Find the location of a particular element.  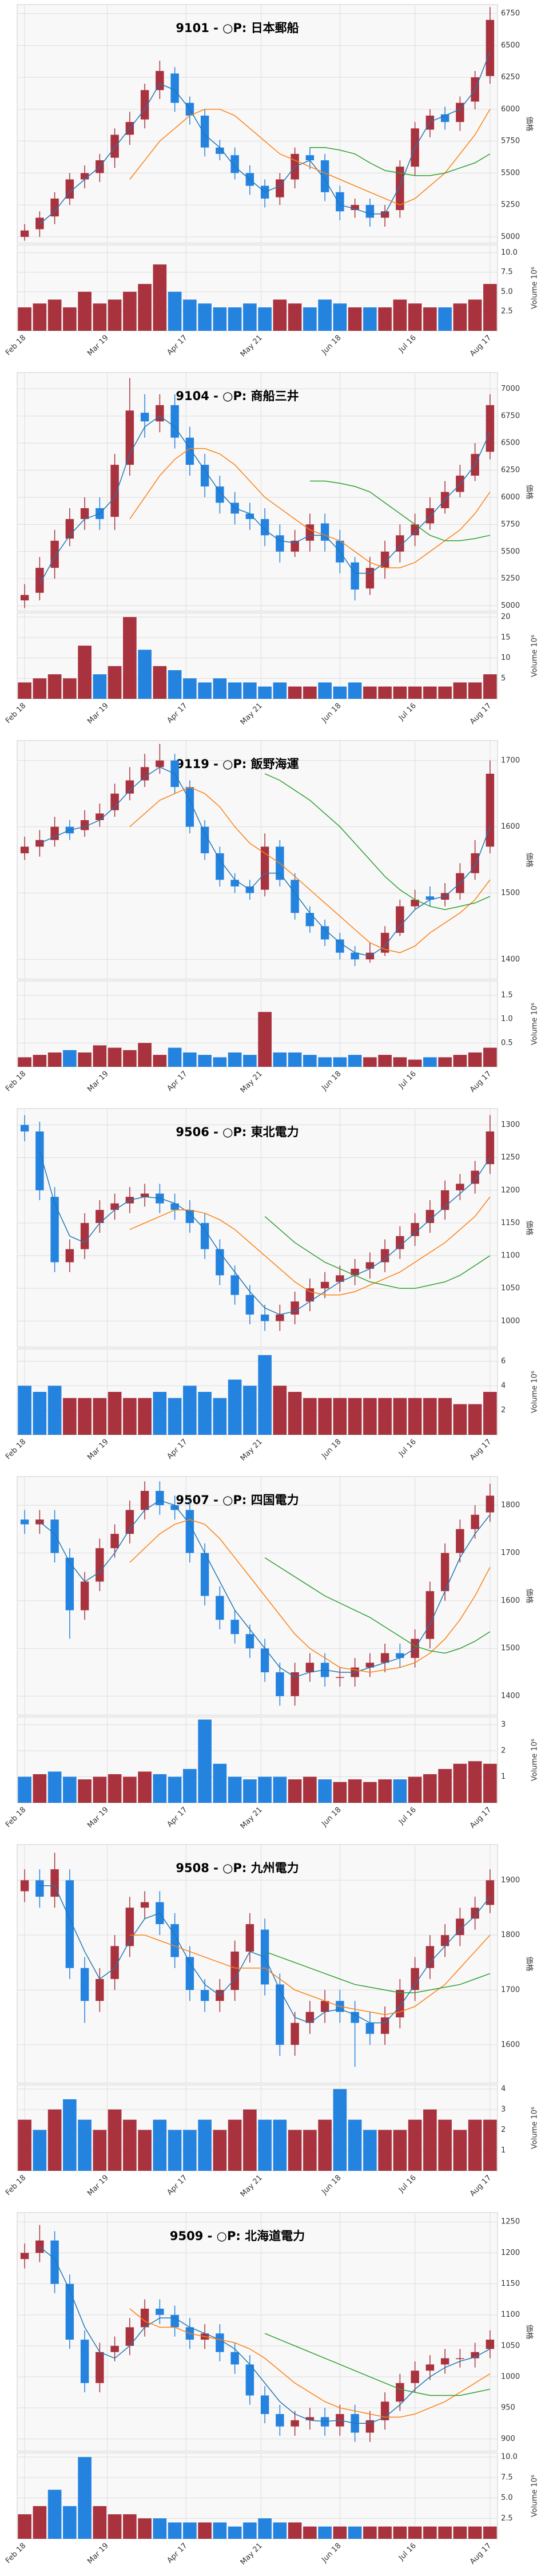

volume-tick-label: 5 is located at coordinates (503, 678).